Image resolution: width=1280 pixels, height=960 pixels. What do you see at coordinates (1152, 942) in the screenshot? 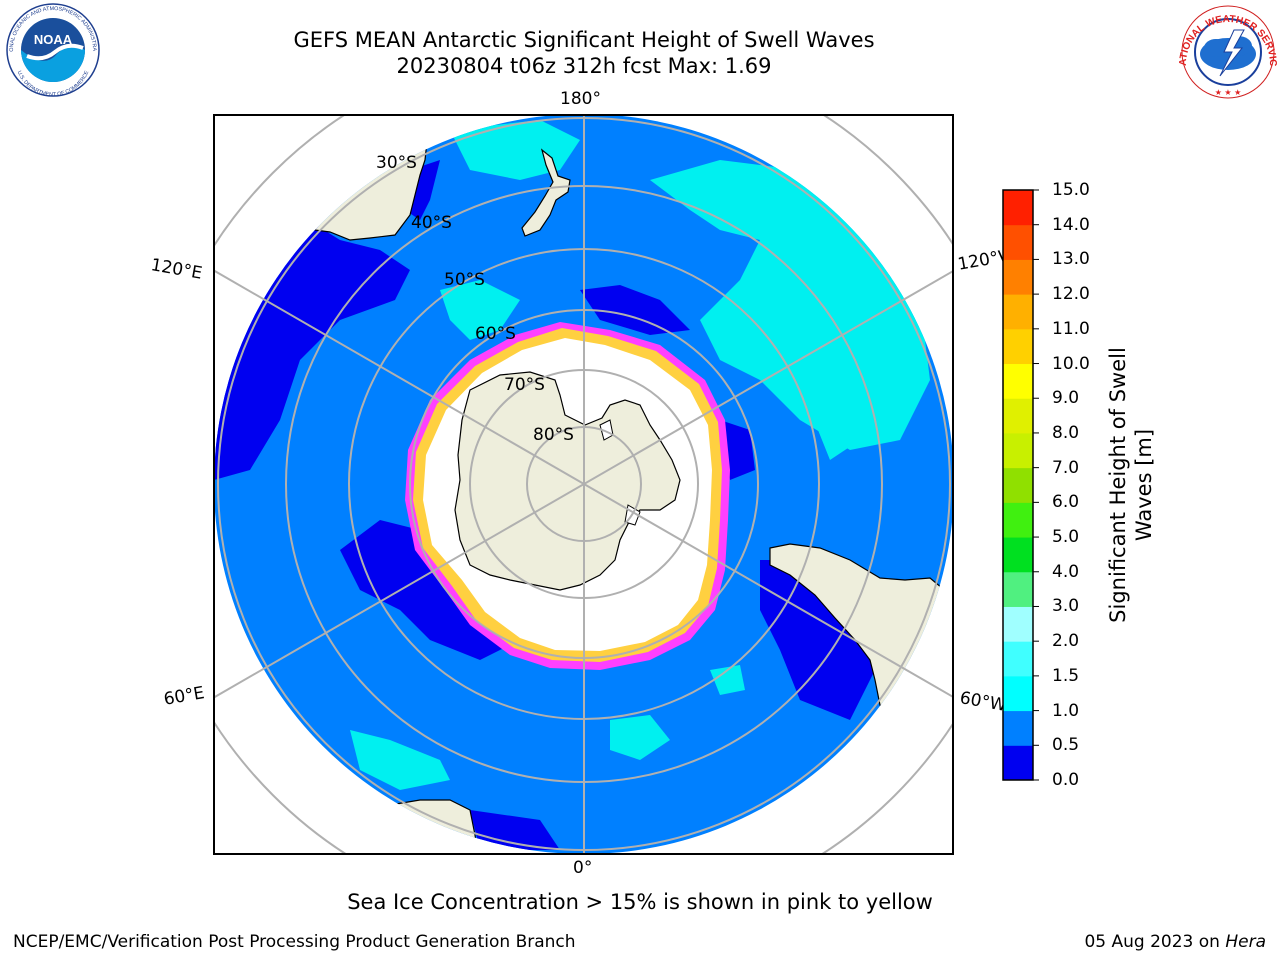
I see `footer-date-text: 05 Aug 2023 on` at bounding box center [1152, 942].